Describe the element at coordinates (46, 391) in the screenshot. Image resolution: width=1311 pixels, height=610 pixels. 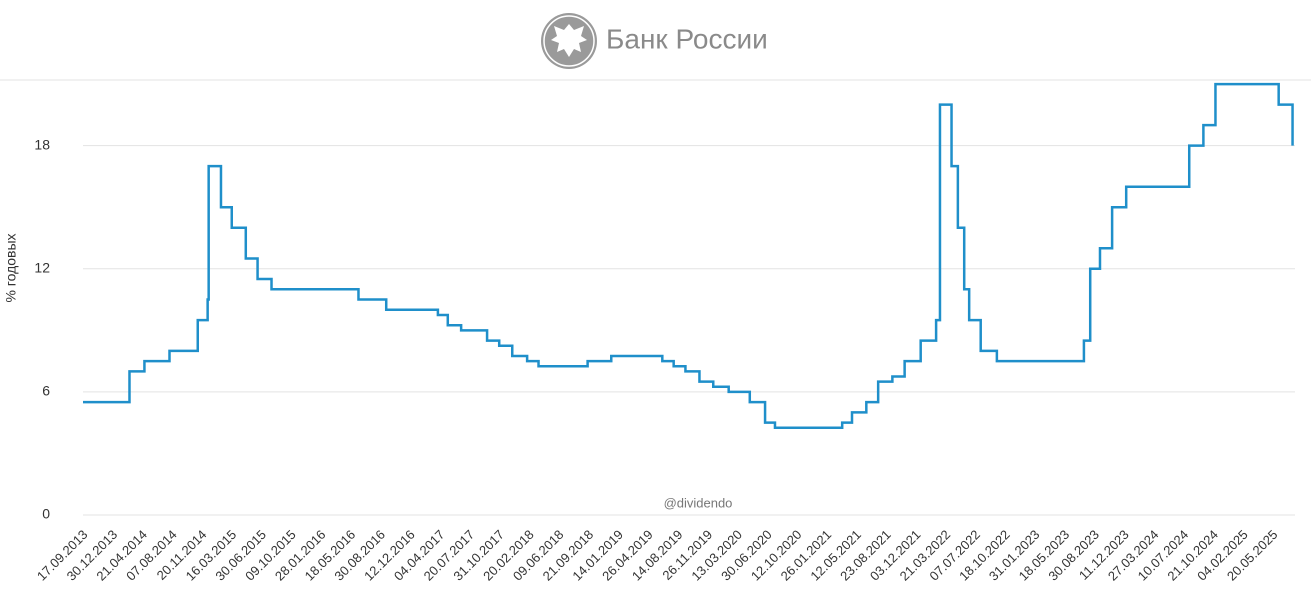
I see `y-tick-label: 6` at that location.